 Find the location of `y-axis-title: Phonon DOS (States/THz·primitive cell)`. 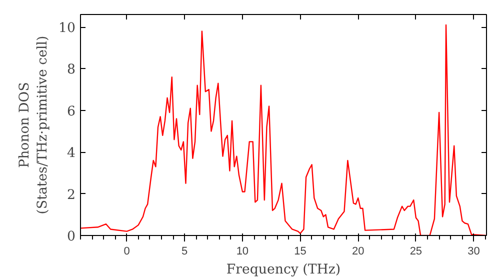

y-axis-title: Phonon DOS (States/THz·primitive cell) is located at coordinates (34, 125).